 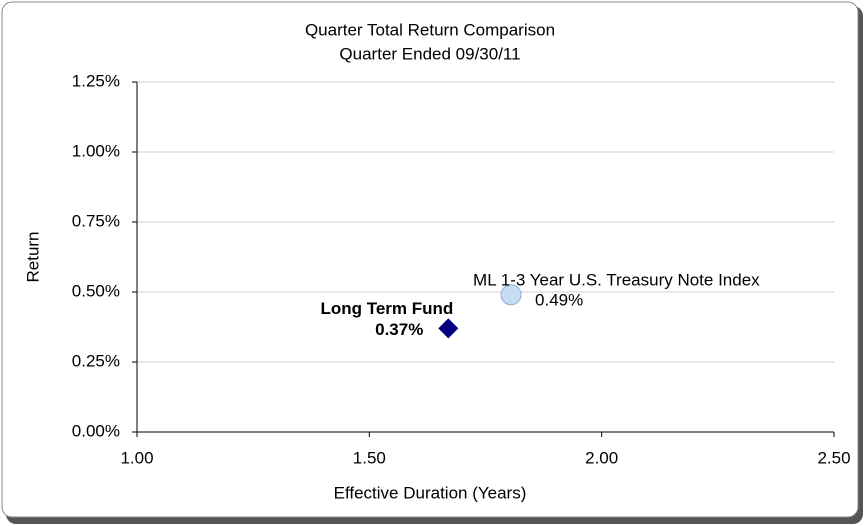 What do you see at coordinates (96, 80) in the screenshot?
I see `y-tick-label: 1.25%` at bounding box center [96, 80].